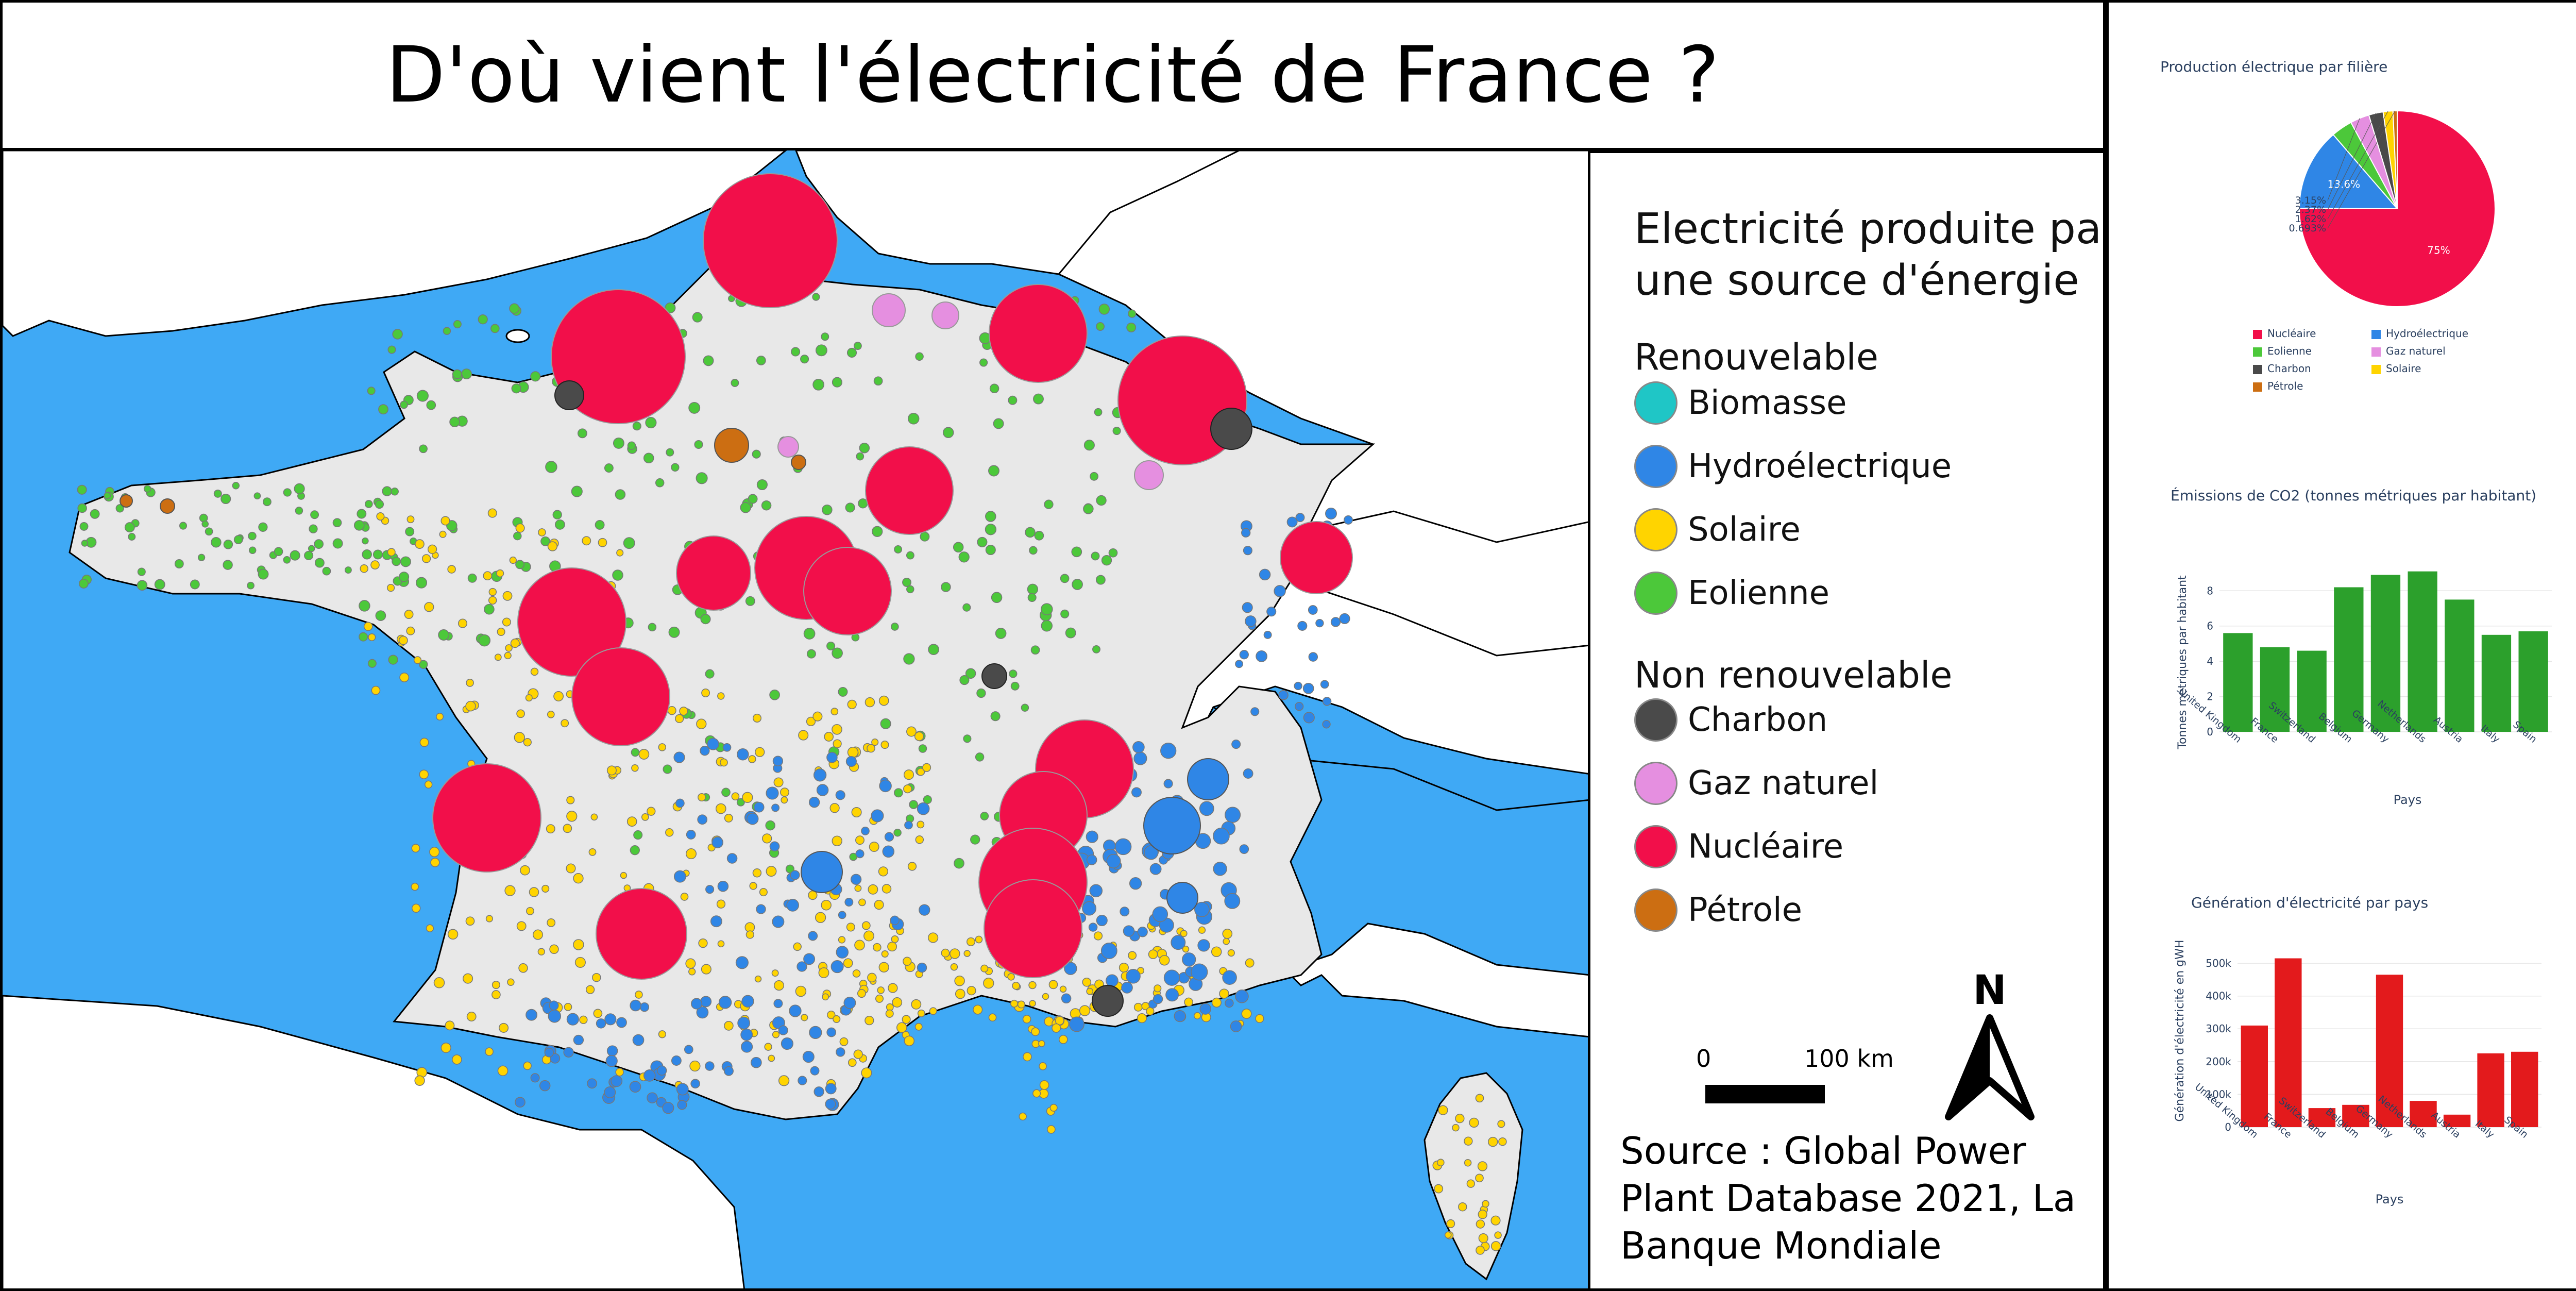  I want to click on y-tick-label: 500k, so click(2218, 963).